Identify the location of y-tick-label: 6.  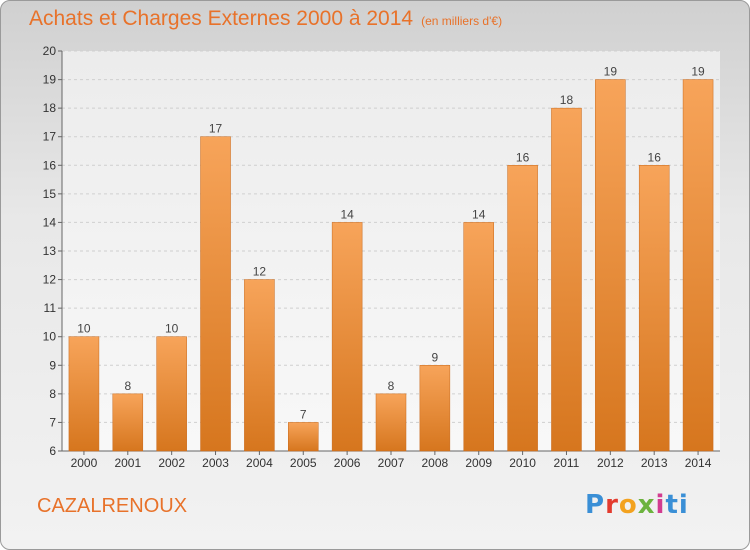
(52, 451).